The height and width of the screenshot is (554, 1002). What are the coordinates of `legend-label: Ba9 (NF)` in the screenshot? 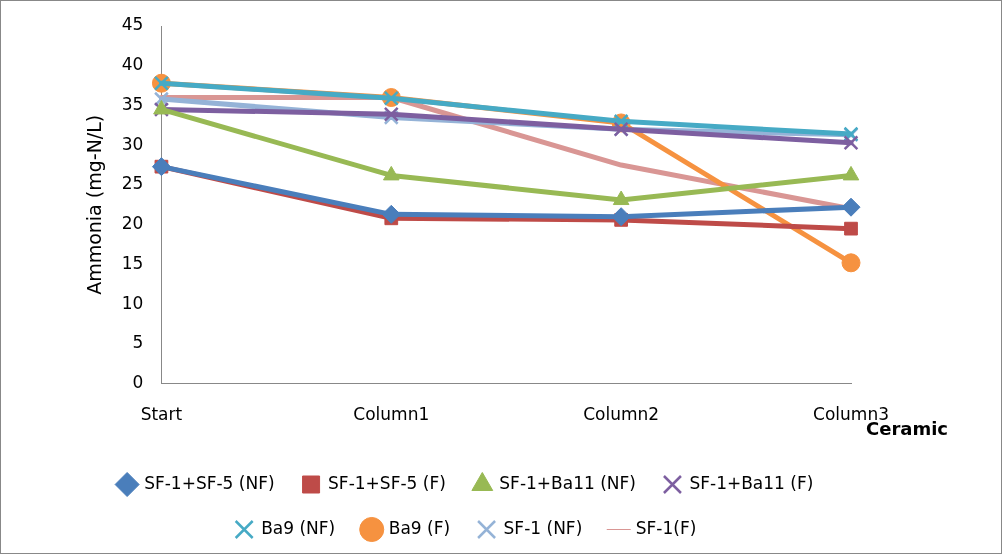 It's located at (298, 527).